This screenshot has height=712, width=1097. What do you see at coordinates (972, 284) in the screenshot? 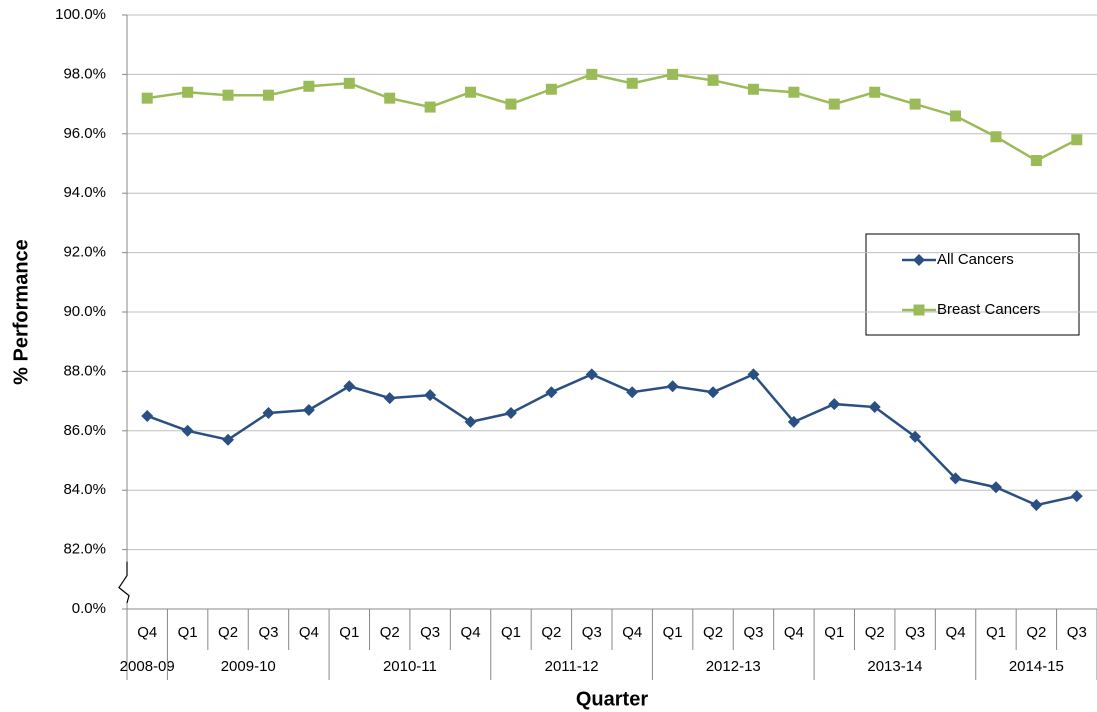
I see `legend-box` at bounding box center [972, 284].